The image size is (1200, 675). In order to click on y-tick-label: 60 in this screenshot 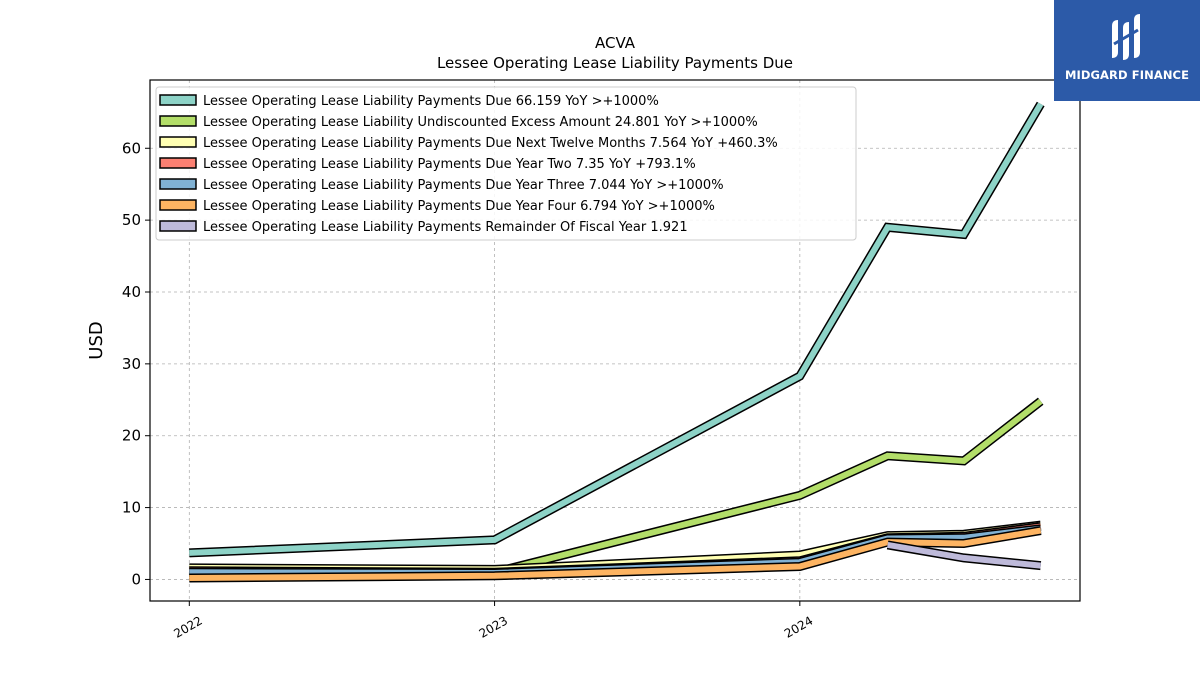, I will do `click(131, 148)`.